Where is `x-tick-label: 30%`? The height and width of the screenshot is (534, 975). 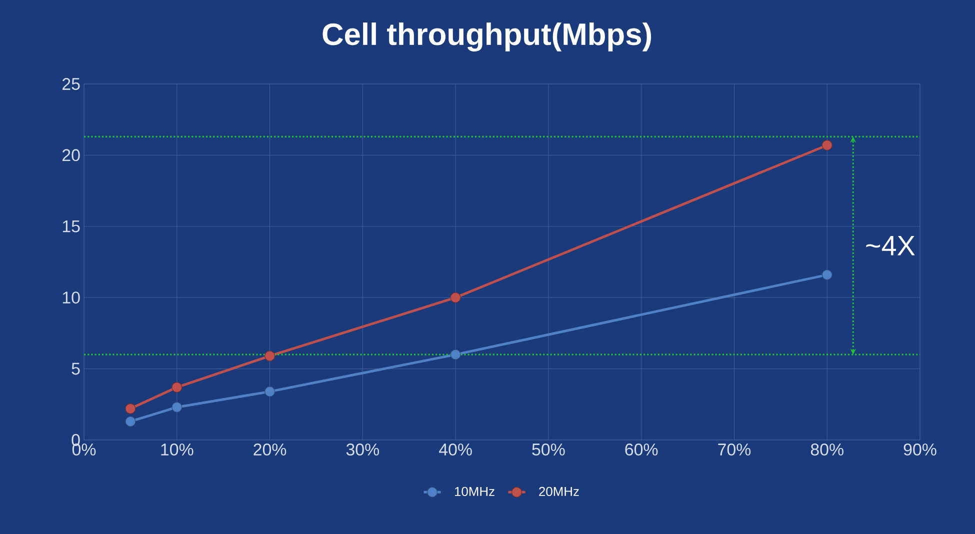 x-tick-label: 30% is located at coordinates (363, 450).